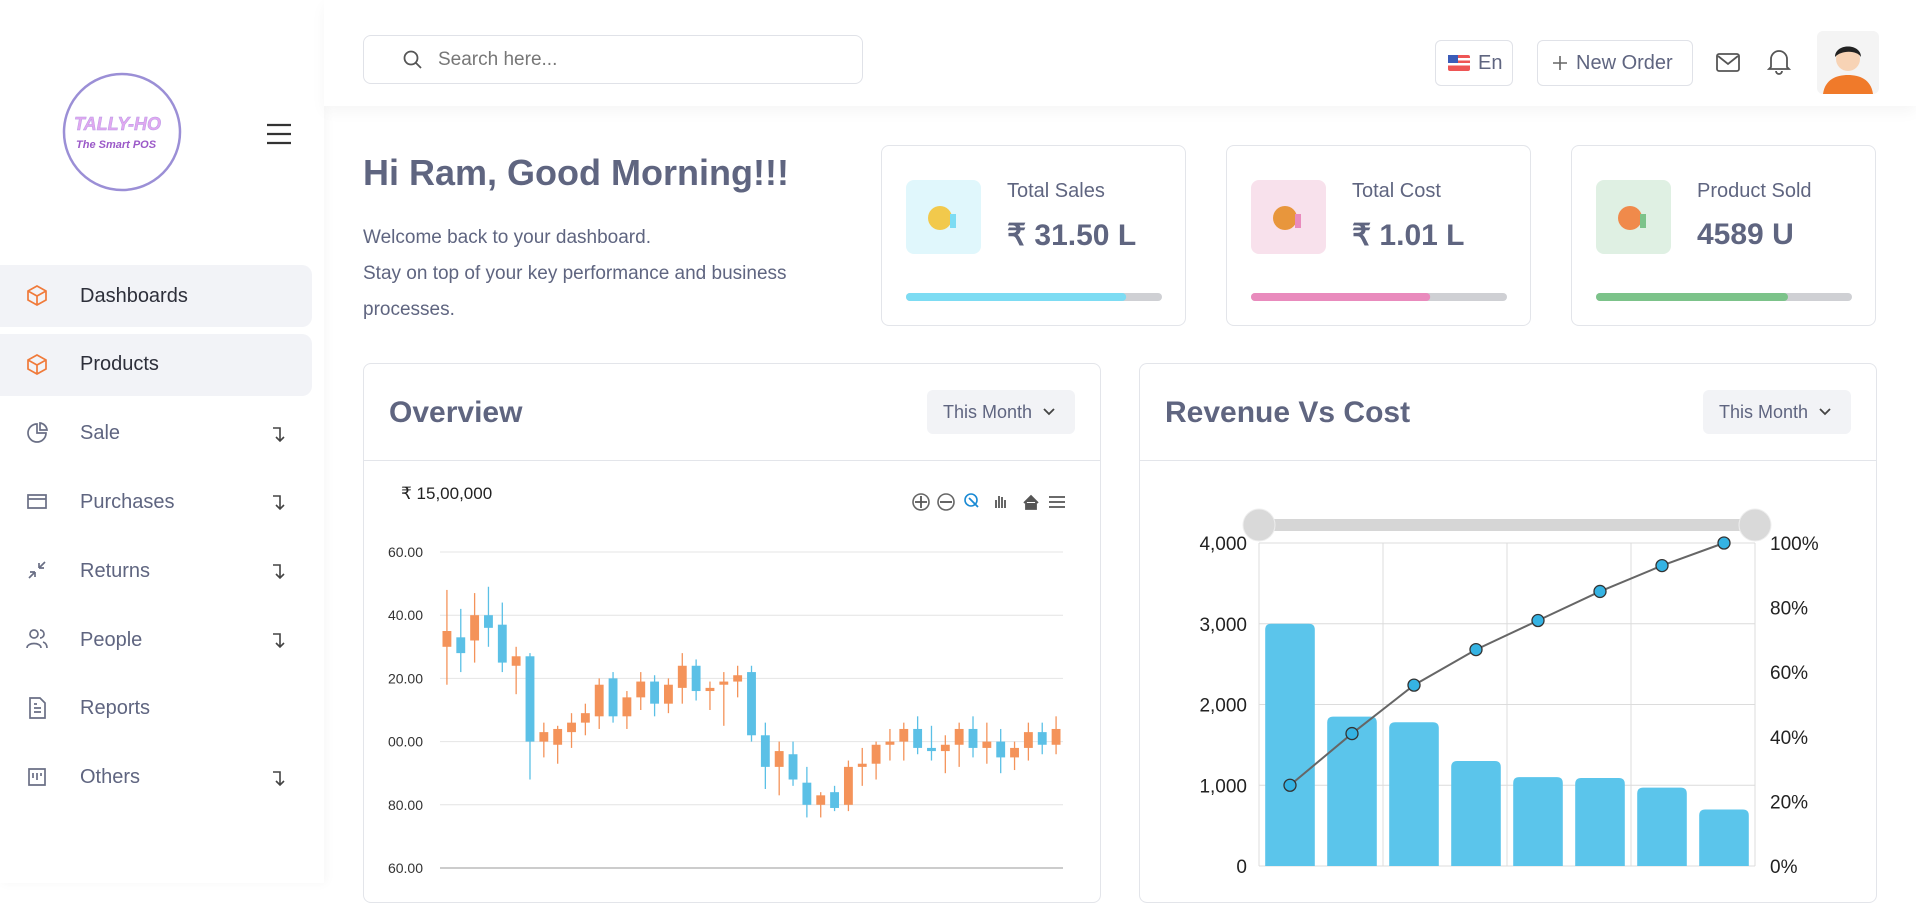  I want to click on stat-value: 4589 U, so click(1745, 234).